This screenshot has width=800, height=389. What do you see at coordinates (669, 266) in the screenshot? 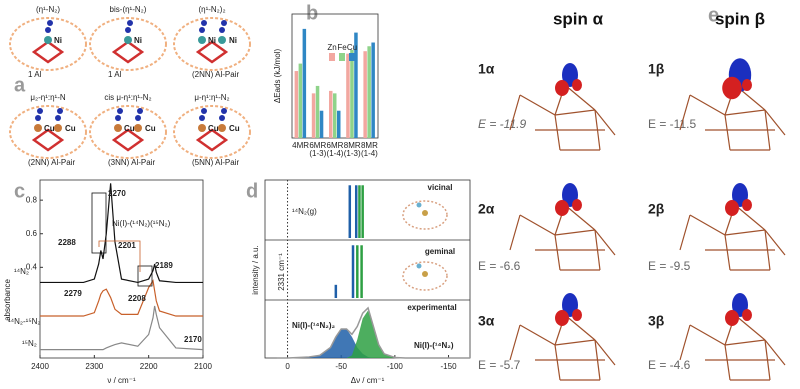
I see `energy-label: E = -9.5` at bounding box center [669, 266].